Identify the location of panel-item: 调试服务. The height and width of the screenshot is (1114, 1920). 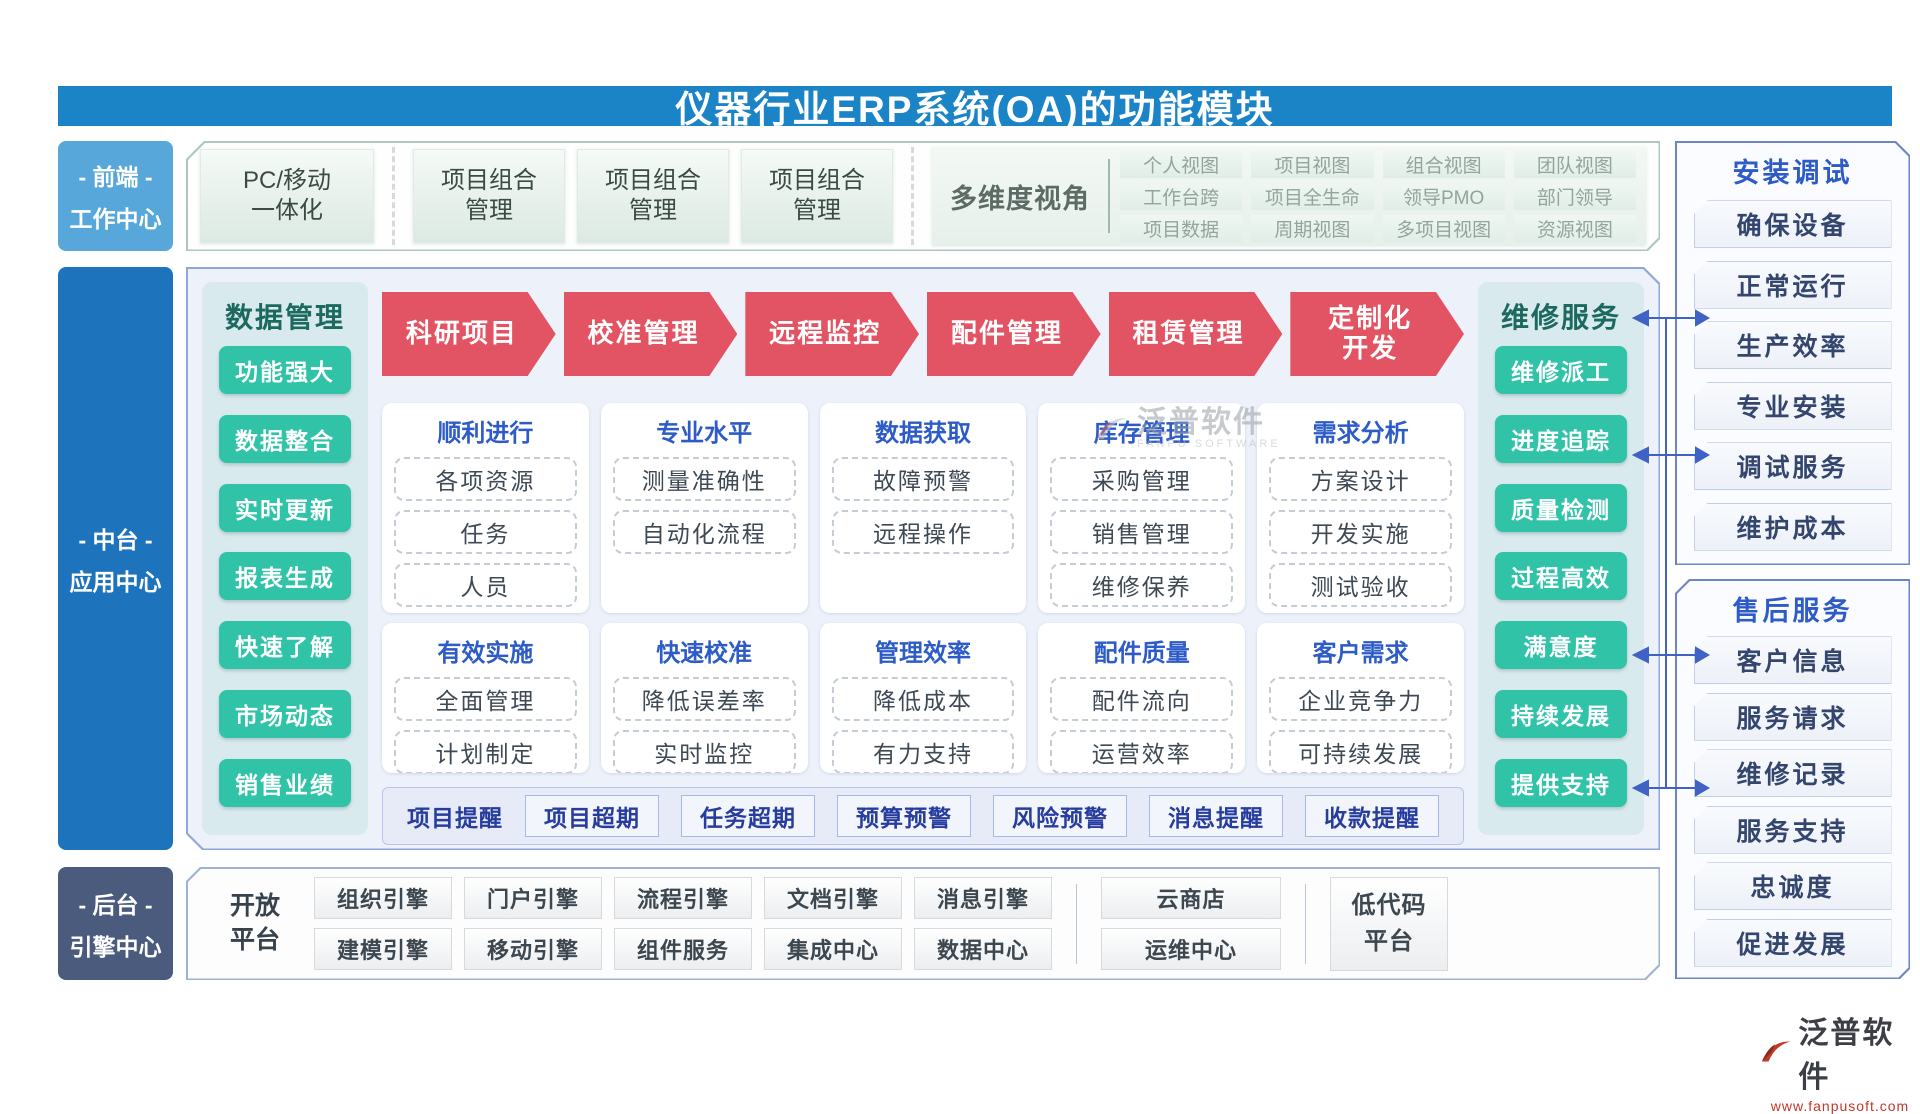
(1792, 466).